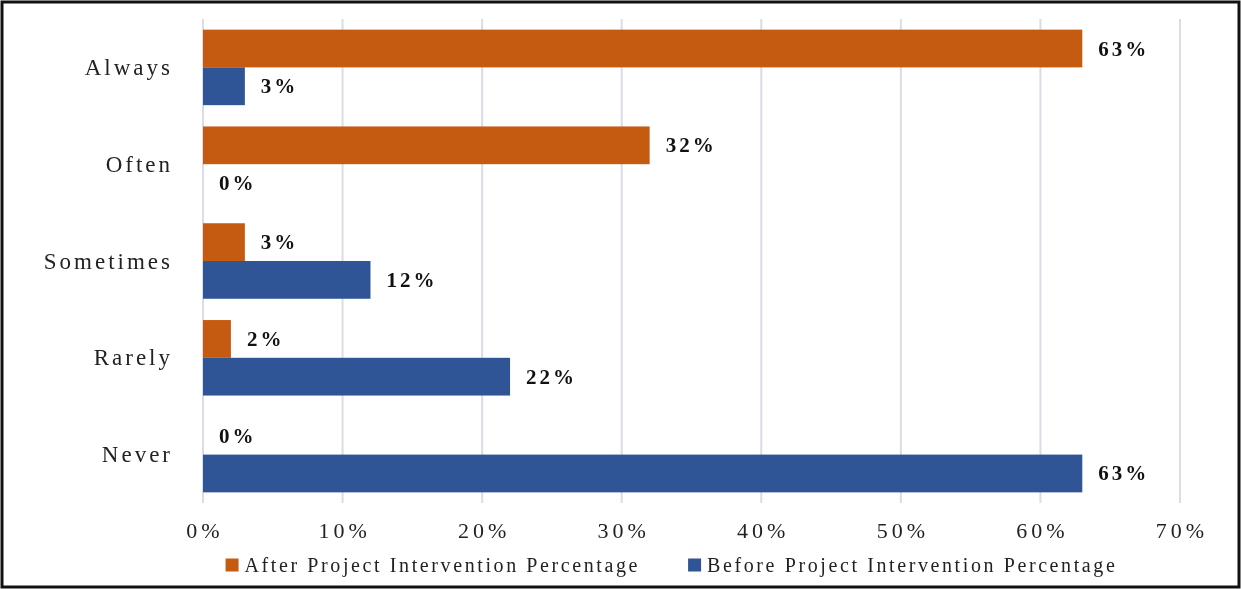  What do you see at coordinates (552, 376) in the screenshot?
I see `data-label: 22%` at bounding box center [552, 376].